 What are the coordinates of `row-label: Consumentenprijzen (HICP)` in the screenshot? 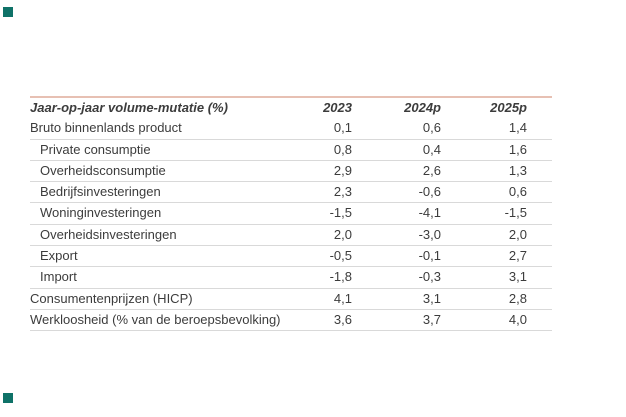 It's located at (147, 299).